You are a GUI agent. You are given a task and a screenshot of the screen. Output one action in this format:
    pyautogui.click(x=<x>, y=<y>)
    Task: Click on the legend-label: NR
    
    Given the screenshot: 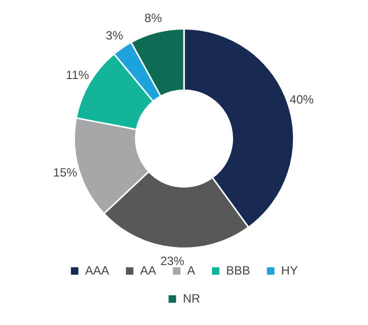 What is the action you would take?
    pyautogui.click(x=191, y=298)
    